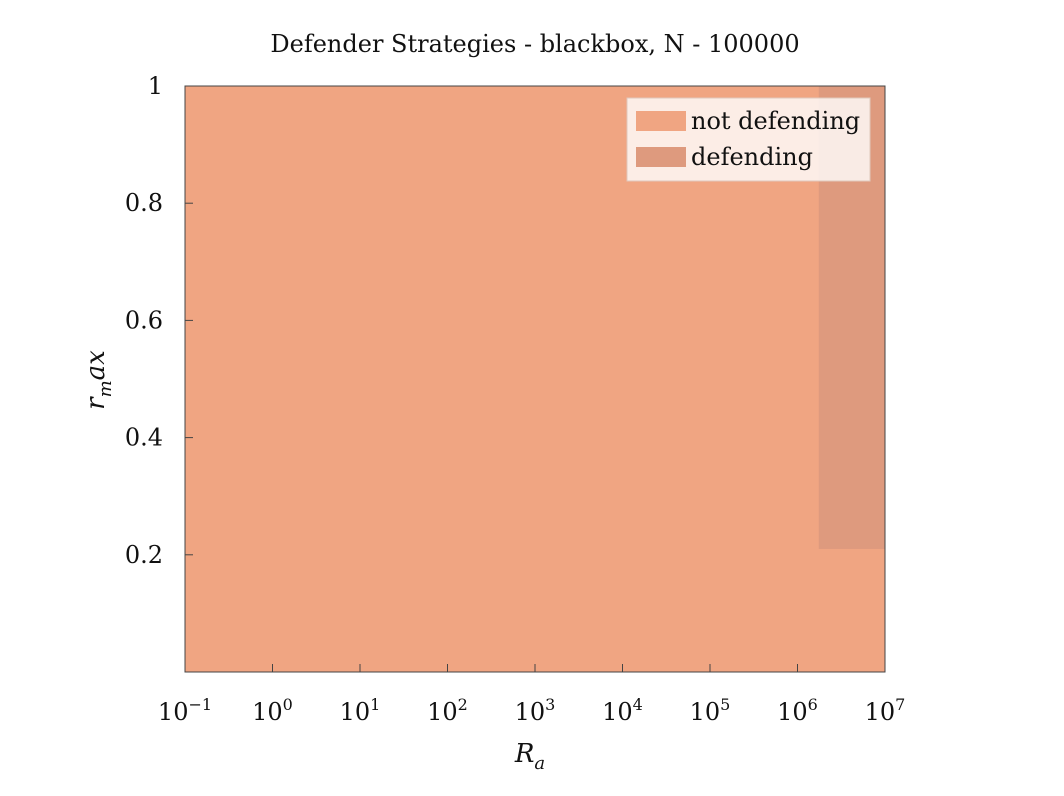  I want to click on legend: not defending defending, so click(748, 139).